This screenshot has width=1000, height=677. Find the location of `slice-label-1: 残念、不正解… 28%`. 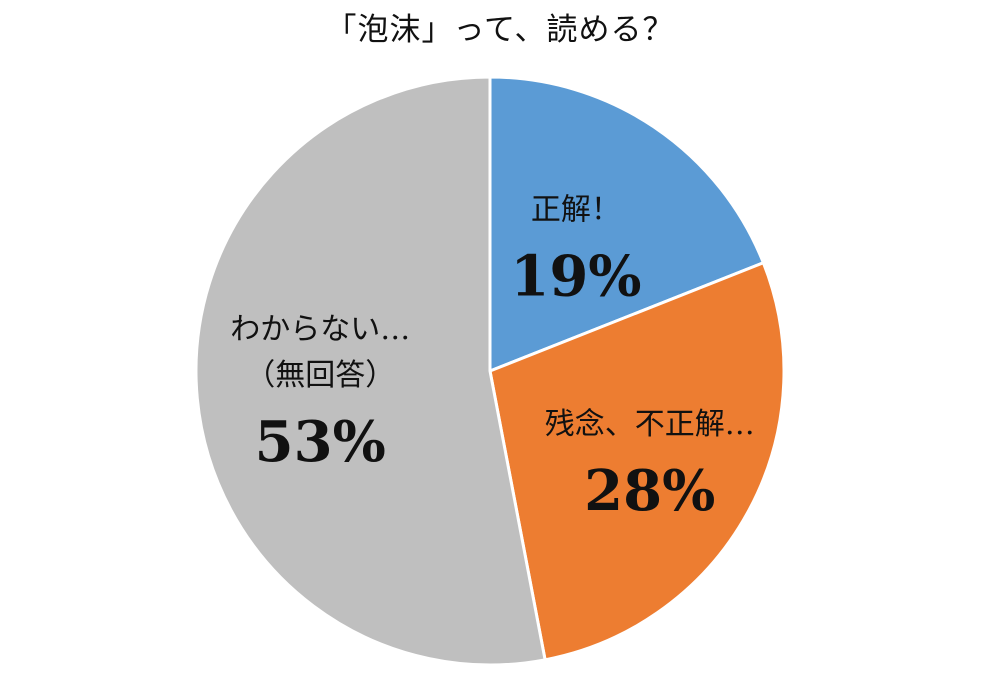

slice-label-1: 残念、不正解… 28% is located at coordinates (650, 465).